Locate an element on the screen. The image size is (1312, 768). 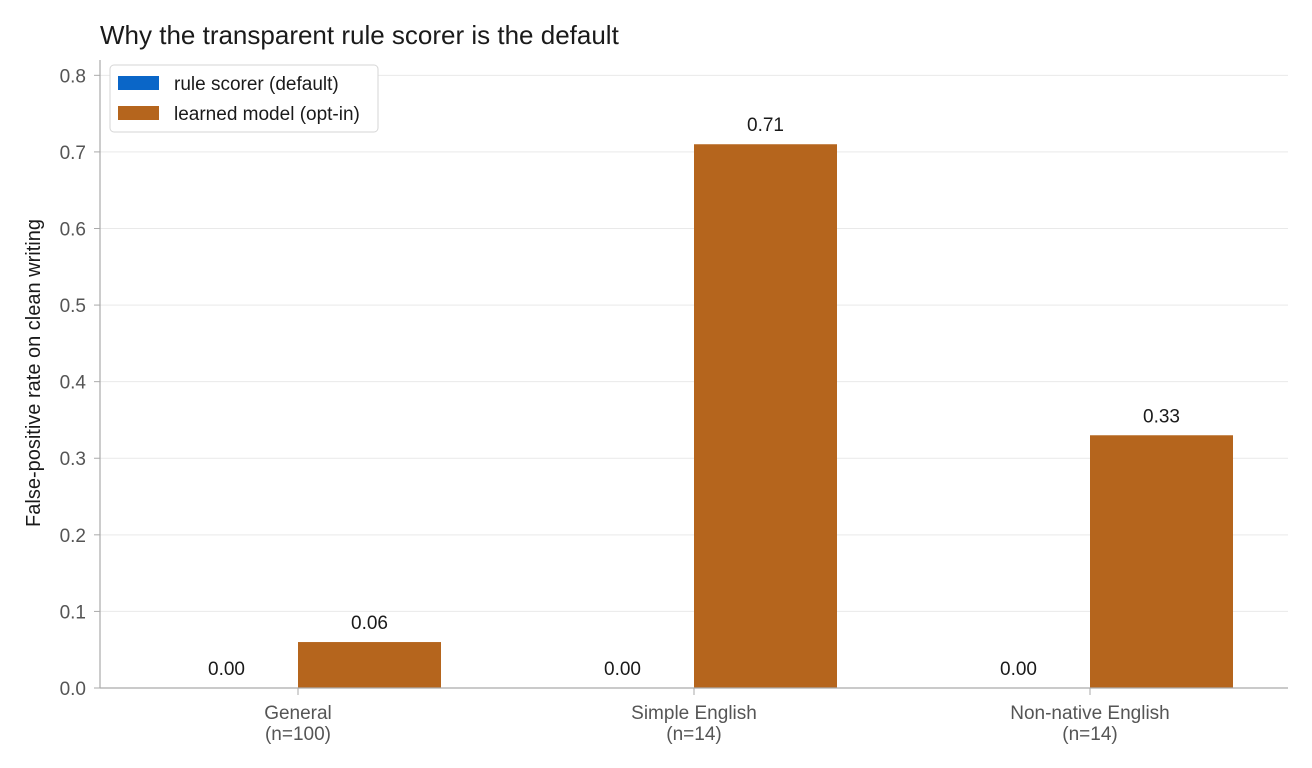
y-tick-label: 0.0 is located at coordinates (73, 689).